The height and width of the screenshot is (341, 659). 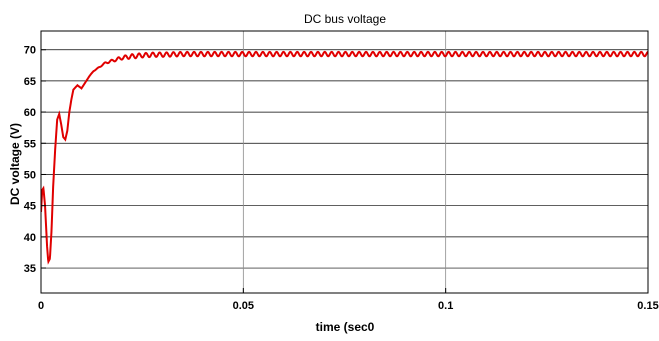 What do you see at coordinates (345, 19) in the screenshot?
I see `chart-title: DC bus voltage` at bounding box center [345, 19].